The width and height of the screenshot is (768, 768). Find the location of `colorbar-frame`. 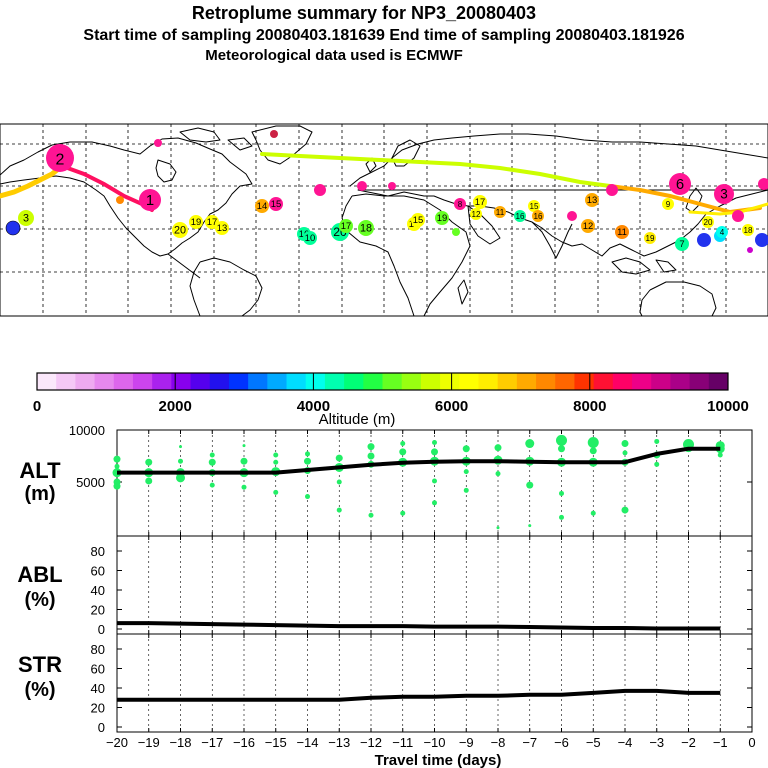

colorbar-frame is located at coordinates (382, 381).